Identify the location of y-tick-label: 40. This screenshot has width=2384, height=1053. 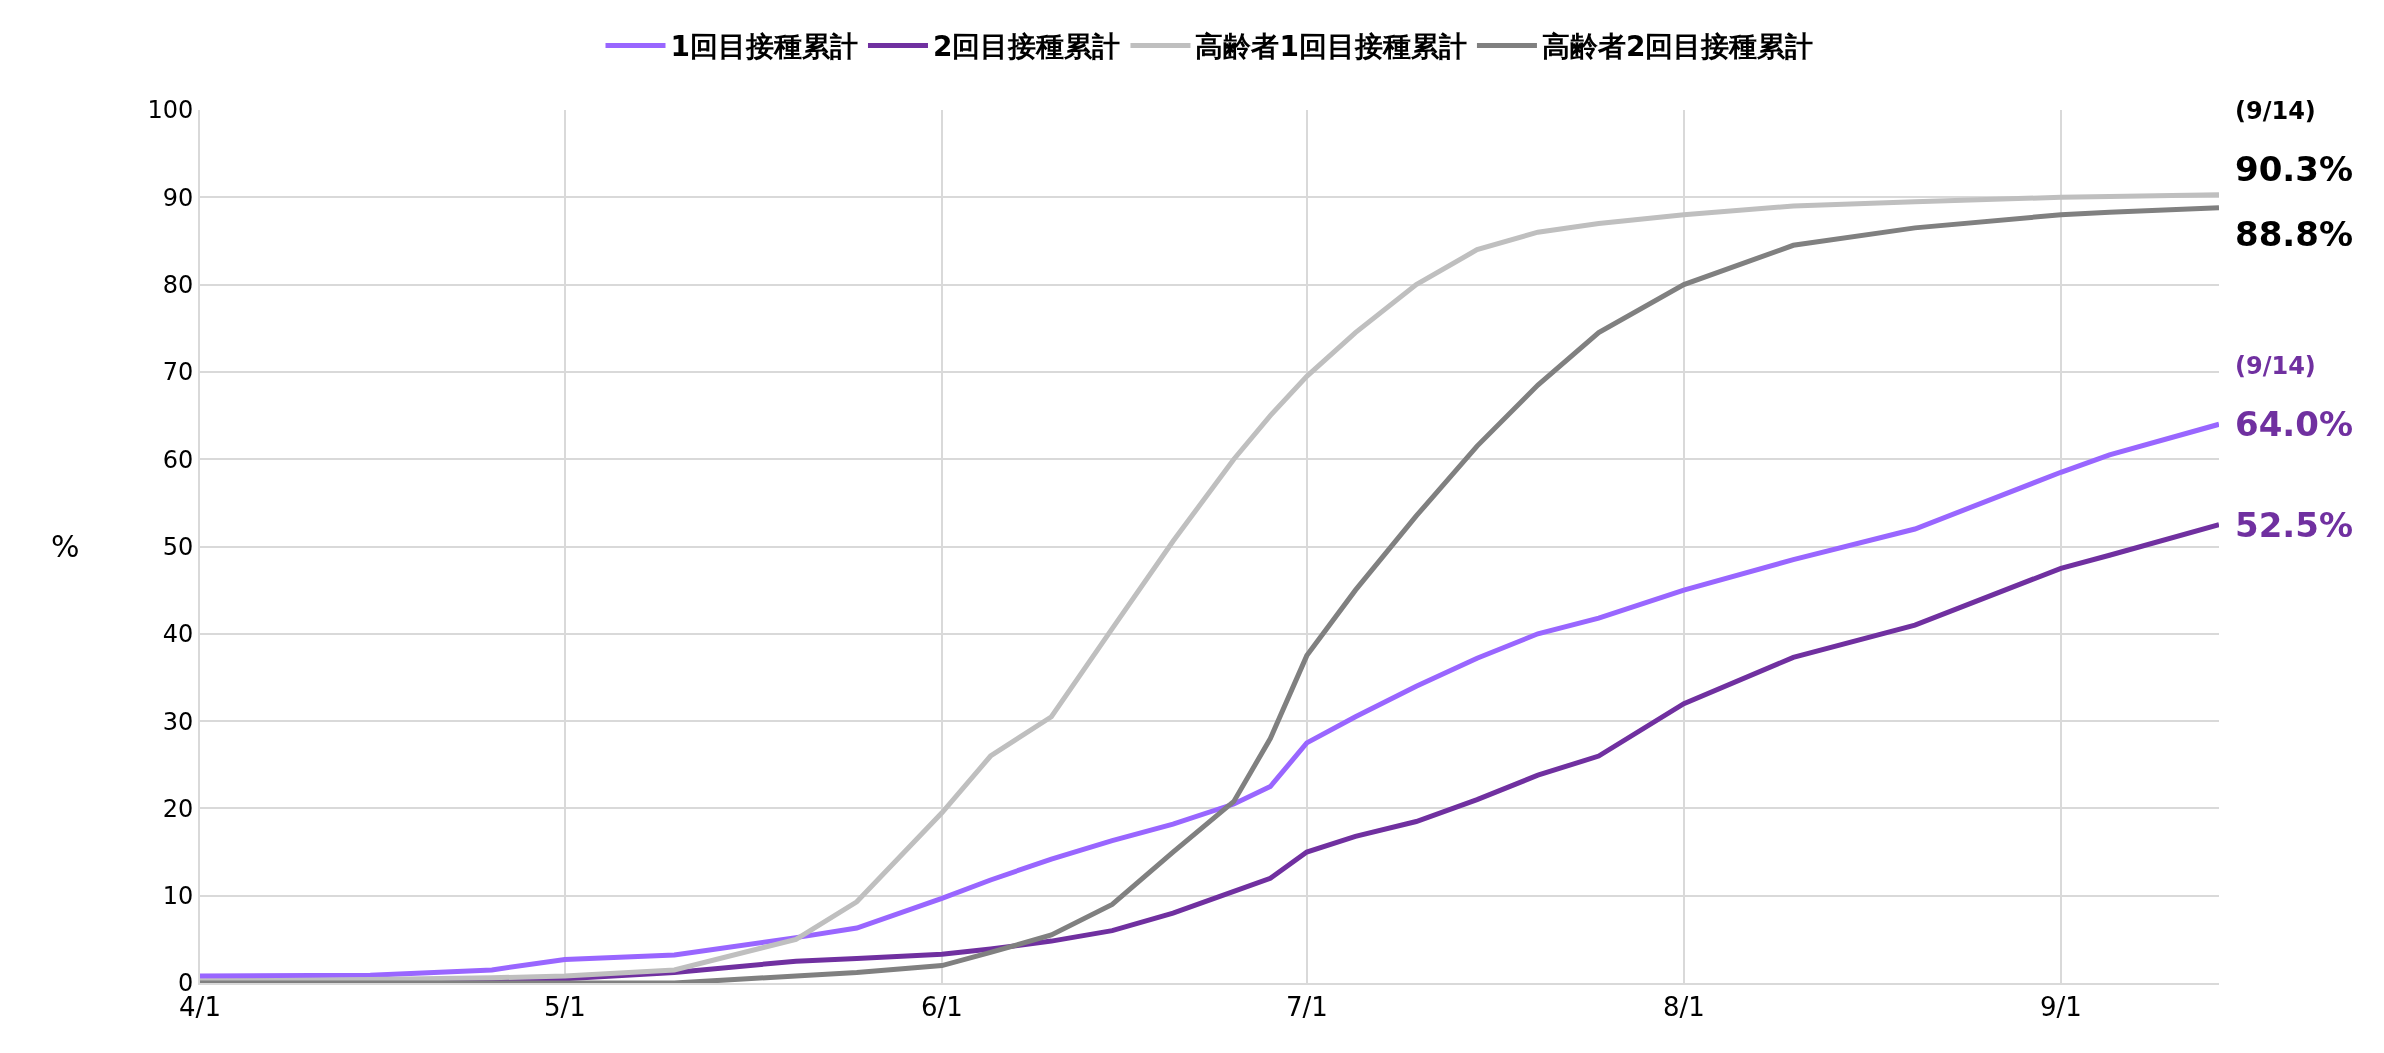
(178, 634).